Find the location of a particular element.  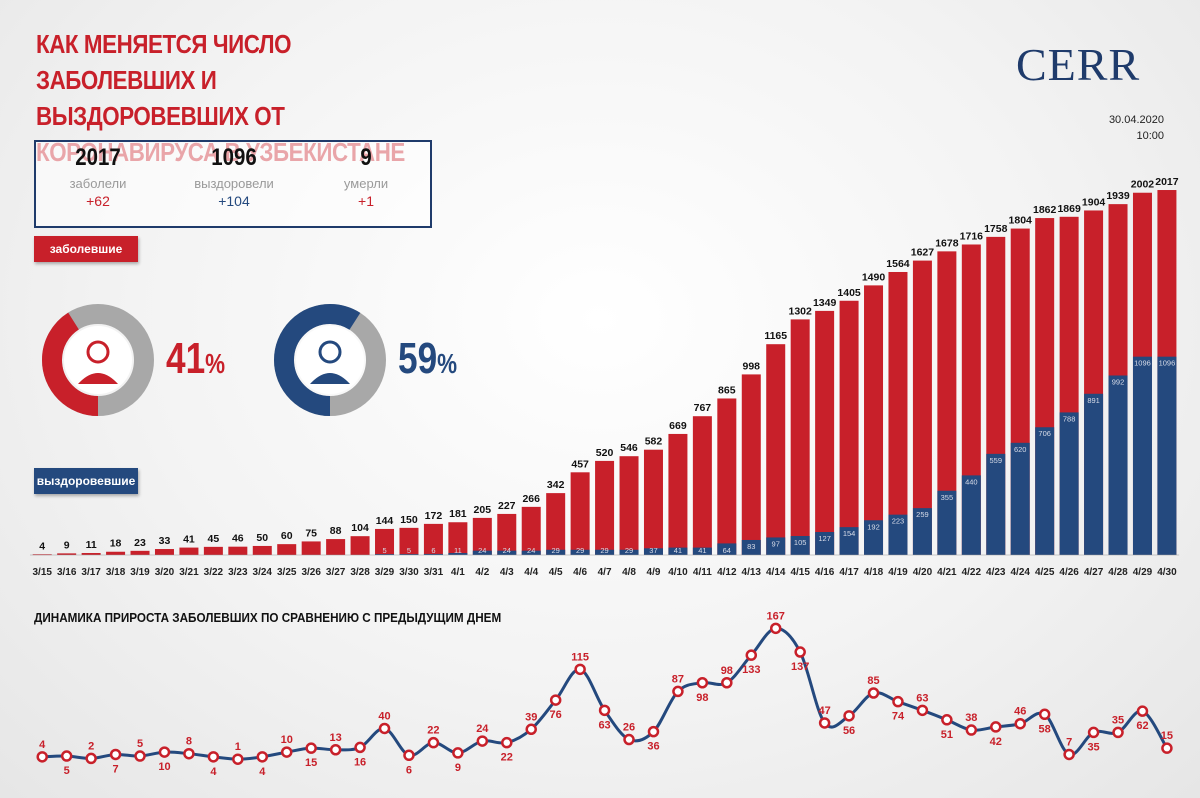

bar-sick-label: 75 is located at coordinates (311, 533).